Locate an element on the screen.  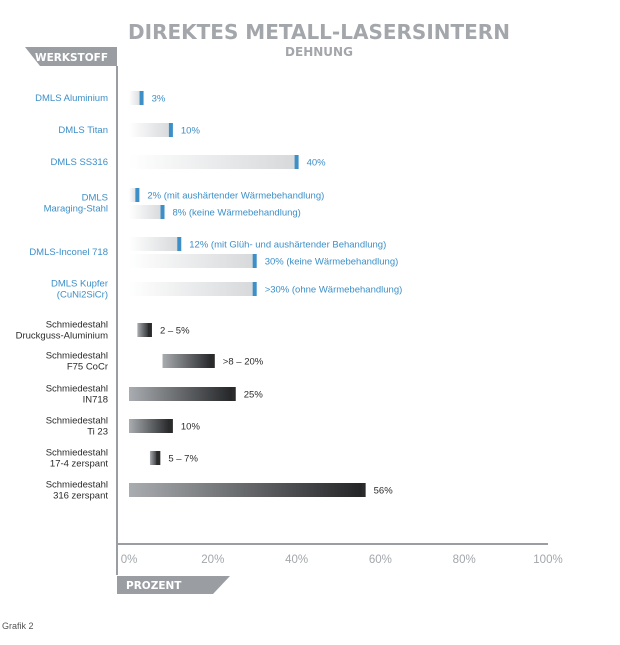
category-label-line: DMLS is located at coordinates (95, 198).